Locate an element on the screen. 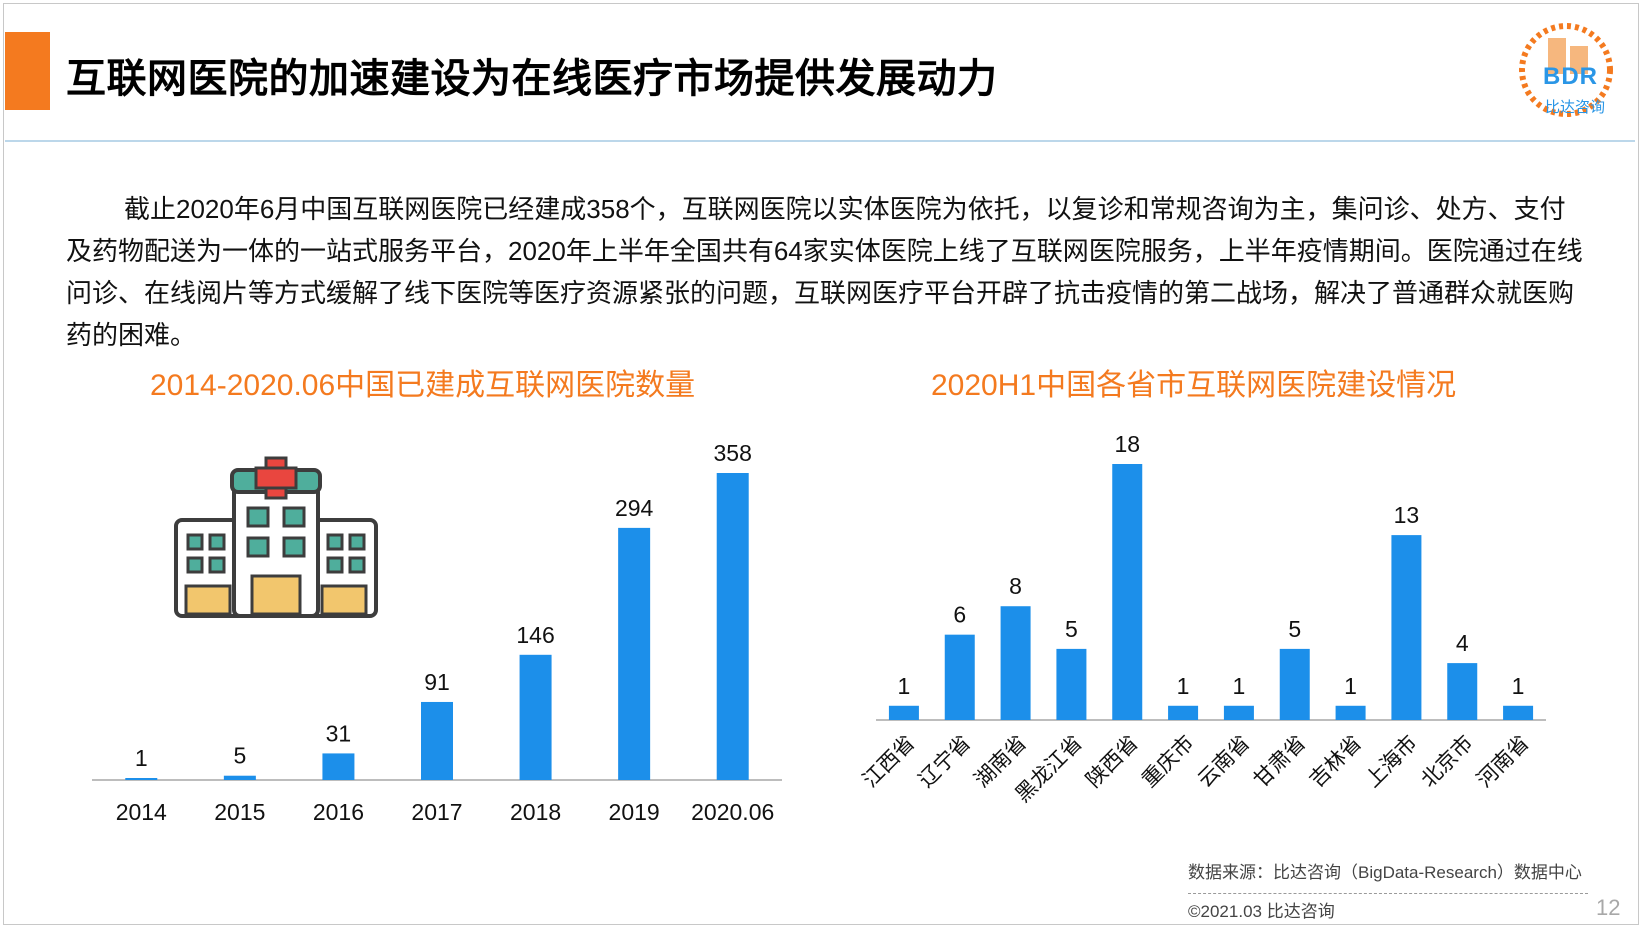  bar-云南省 is located at coordinates (1238, 712).